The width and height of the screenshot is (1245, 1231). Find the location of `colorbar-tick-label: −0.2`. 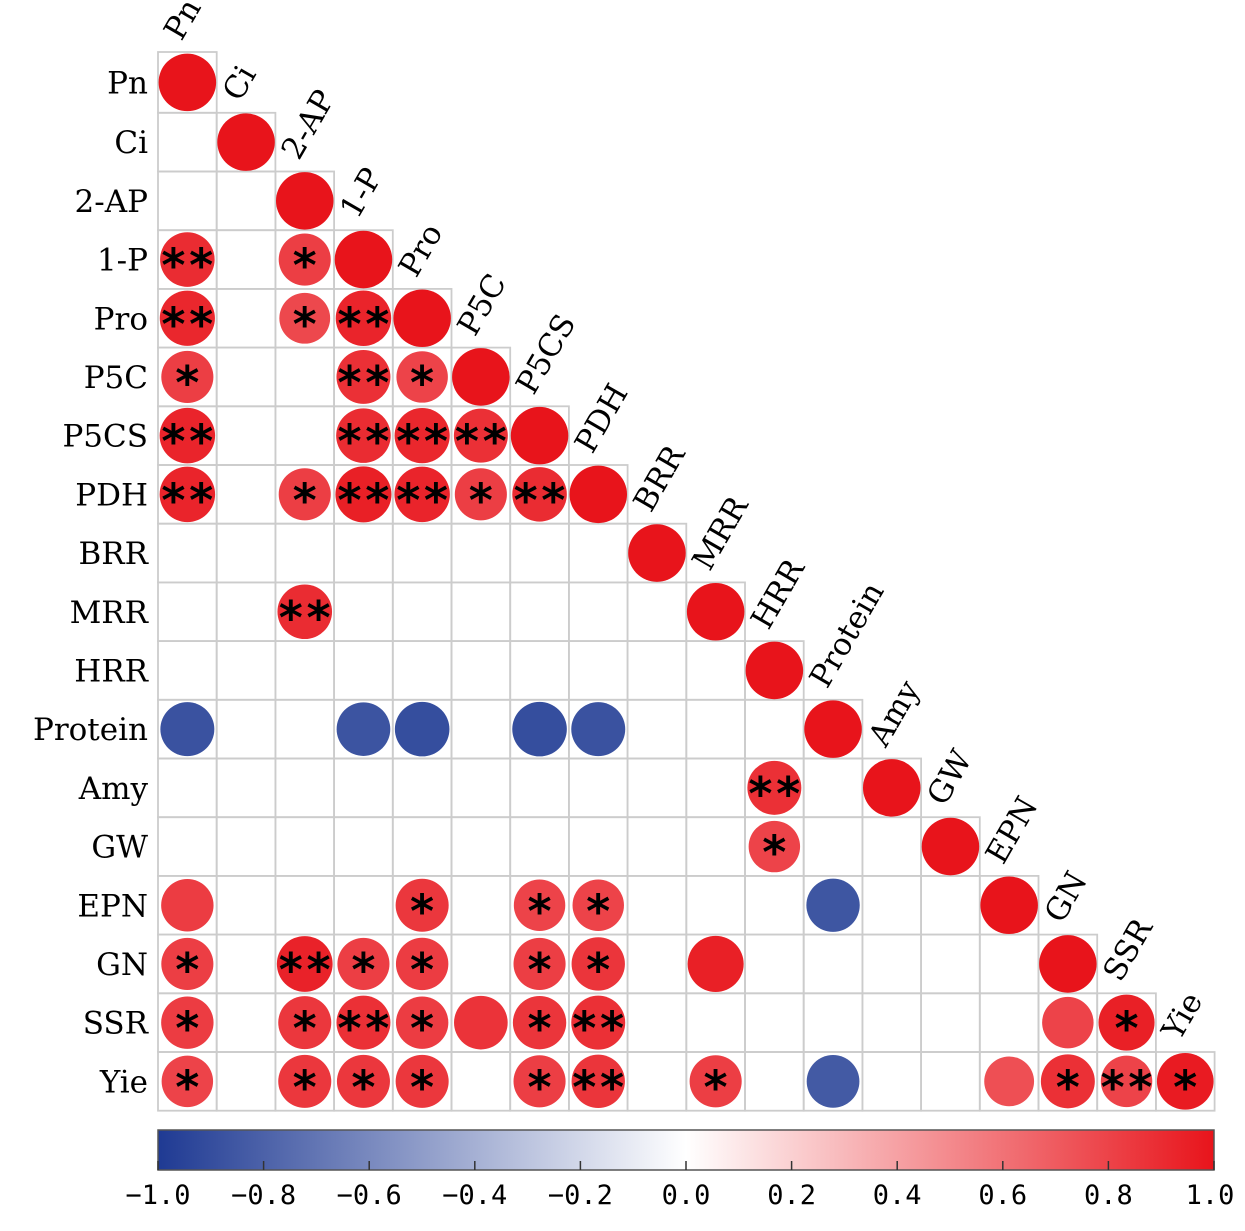

colorbar-tick-label: −0.2 is located at coordinates (580, 1195).